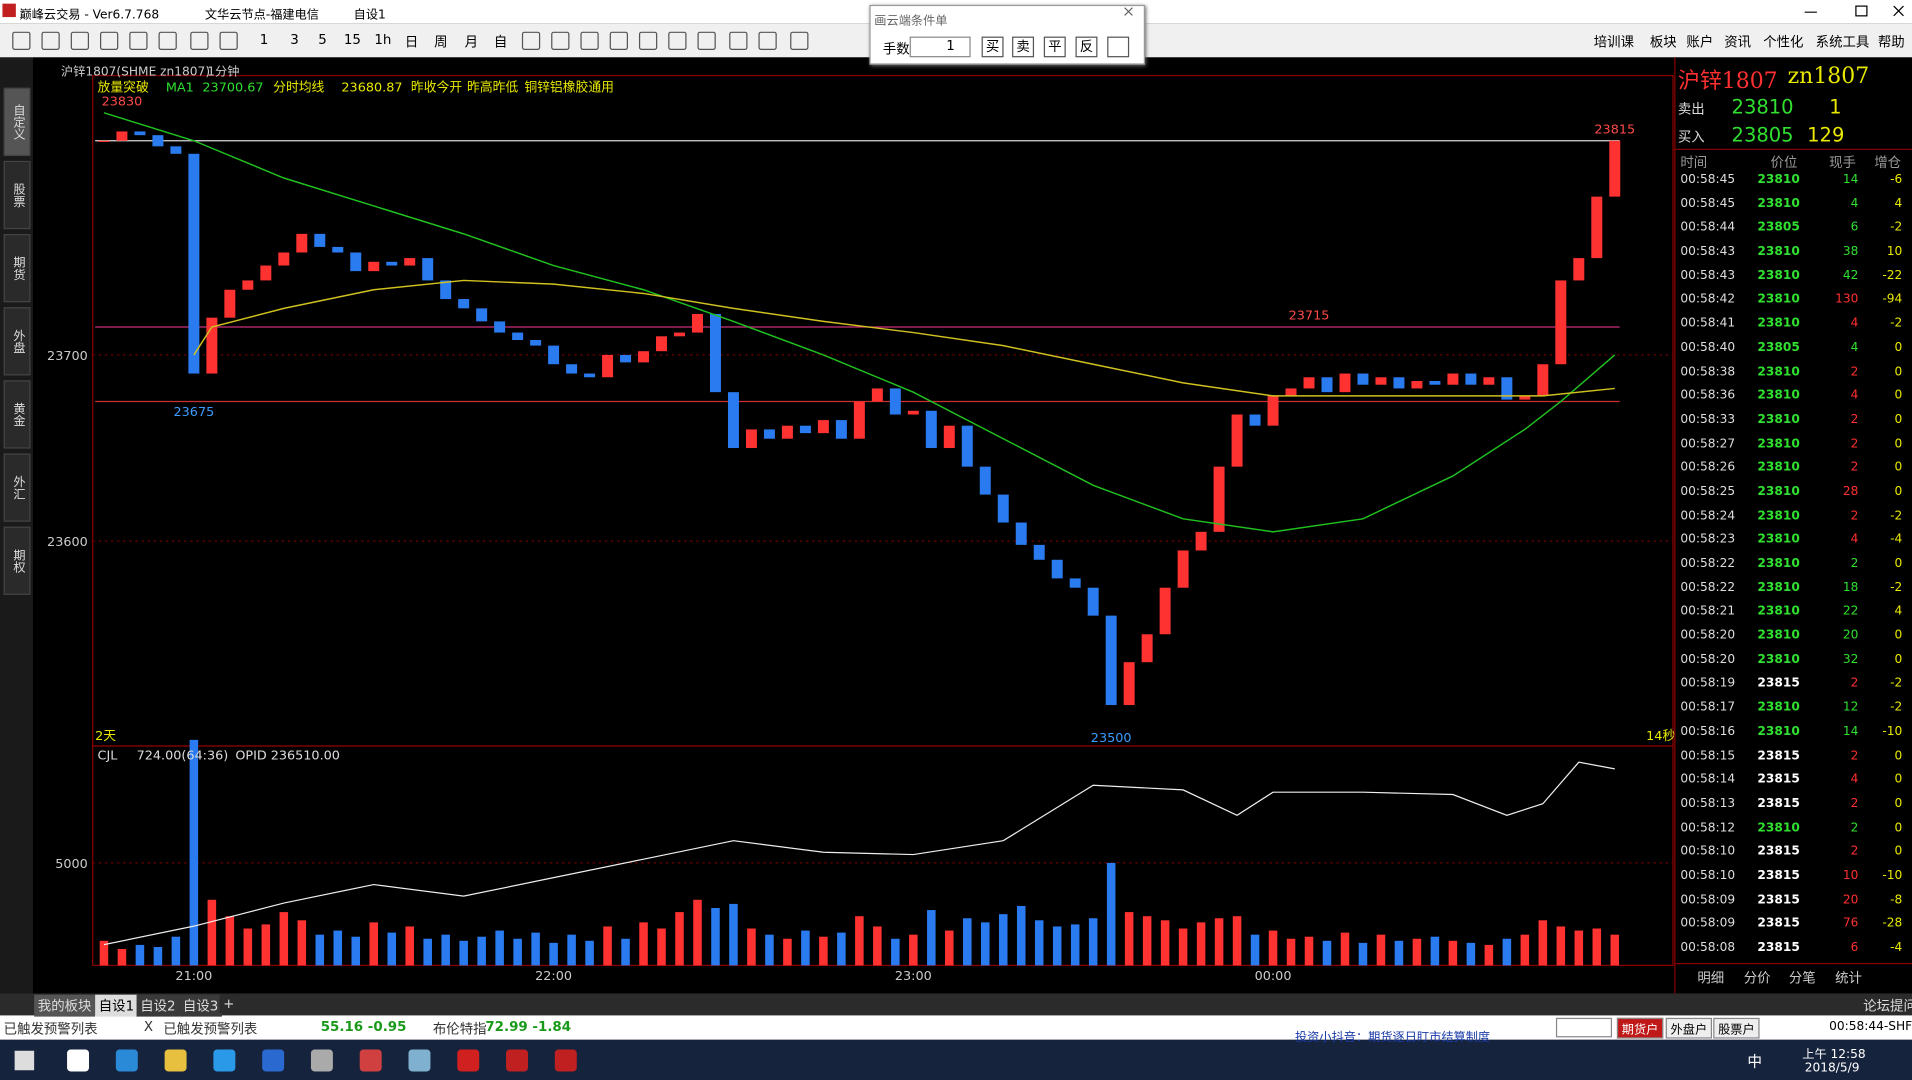 Image resolution: width=1912 pixels, height=1080 pixels. What do you see at coordinates (1700, 42) in the screenshot?
I see `menu-item: 账户` at bounding box center [1700, 42].